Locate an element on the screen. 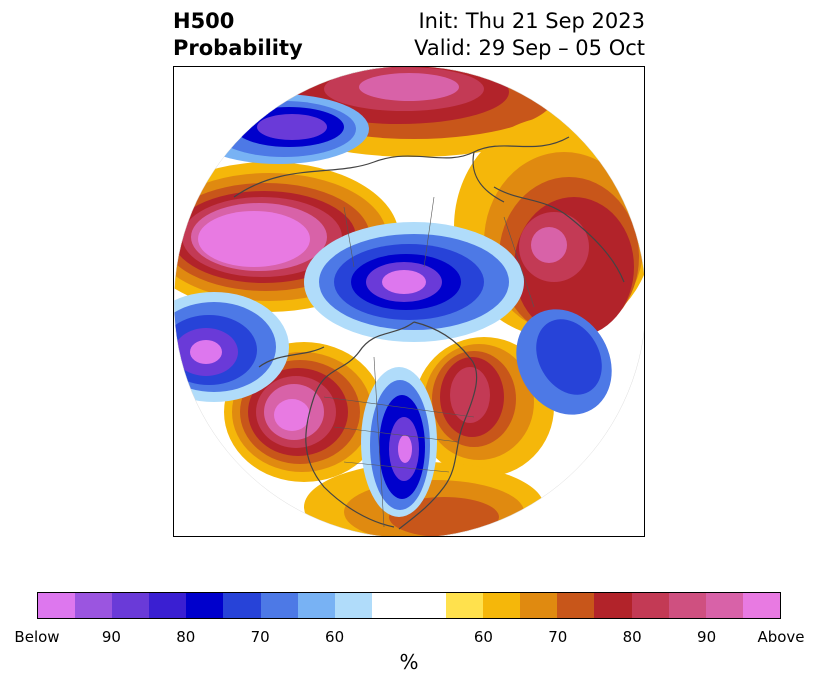 The width and height of the screenshot is (819, 686). valid-range: Valid: 29 Sep – 05 Oct is located at coordinates (529, 48).